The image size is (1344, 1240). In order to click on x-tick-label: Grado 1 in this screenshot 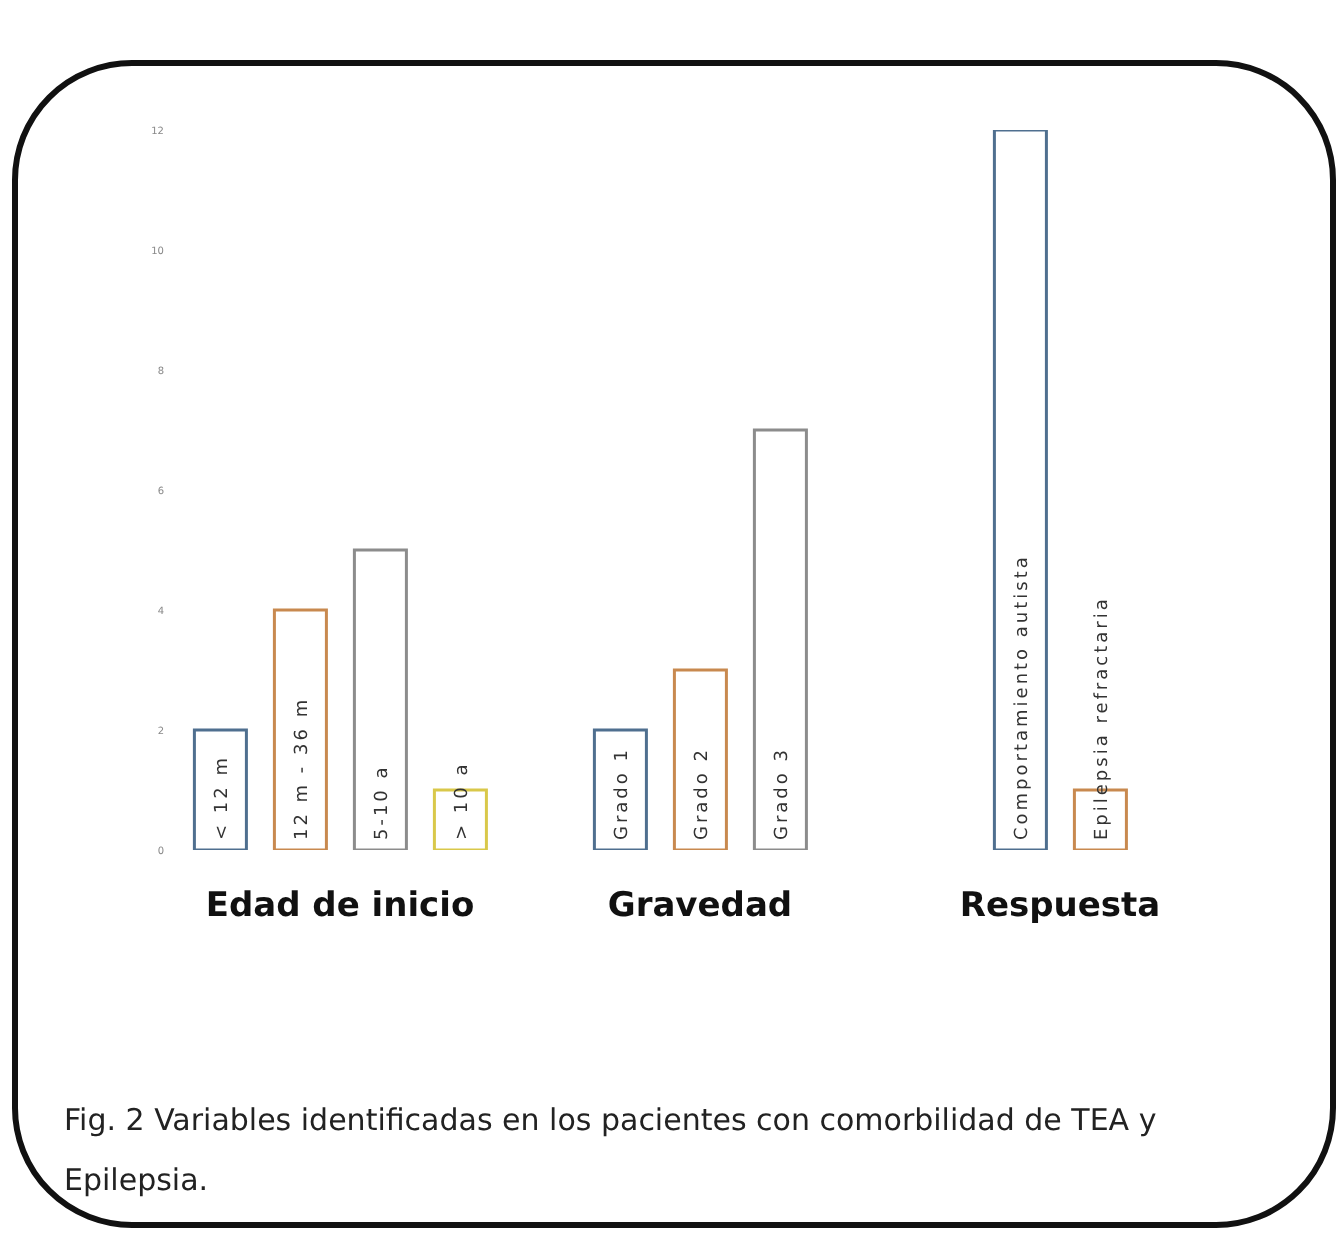, I will do `click(623, 793)`.